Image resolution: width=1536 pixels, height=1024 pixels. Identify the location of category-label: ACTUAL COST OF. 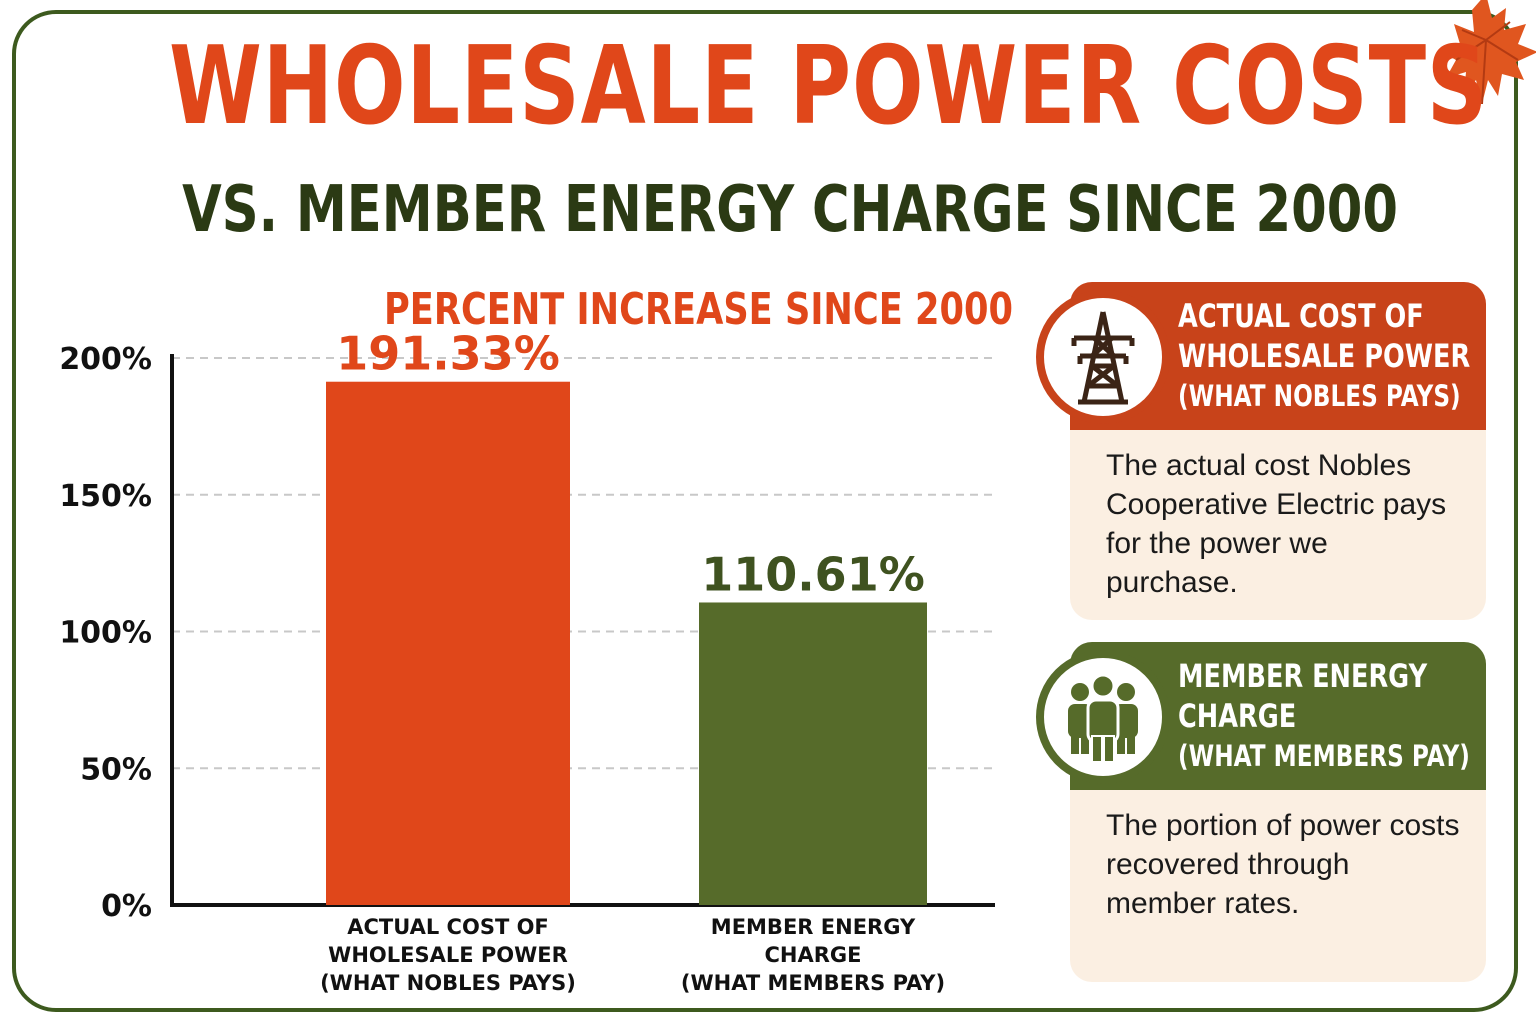
(448, 927).